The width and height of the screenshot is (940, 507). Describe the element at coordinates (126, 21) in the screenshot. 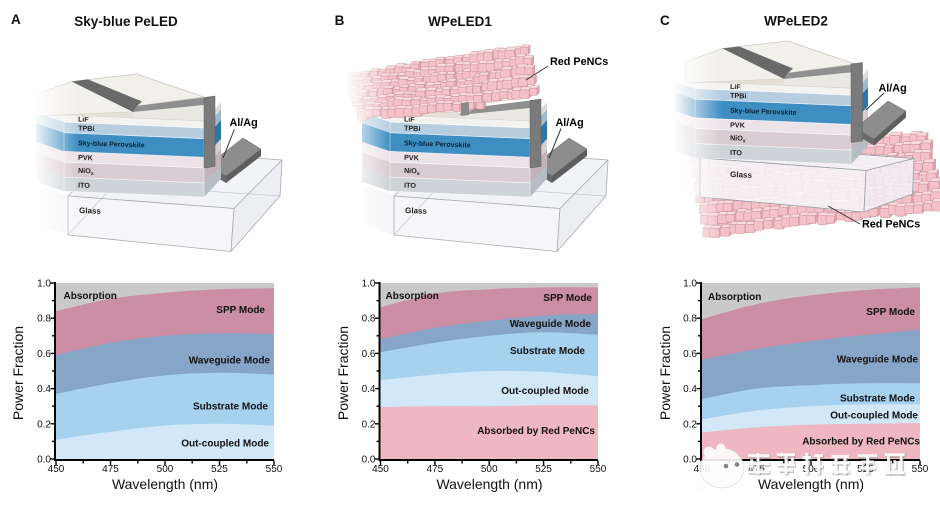

I see `svg-text: Sky-blue PeLED` at that location.